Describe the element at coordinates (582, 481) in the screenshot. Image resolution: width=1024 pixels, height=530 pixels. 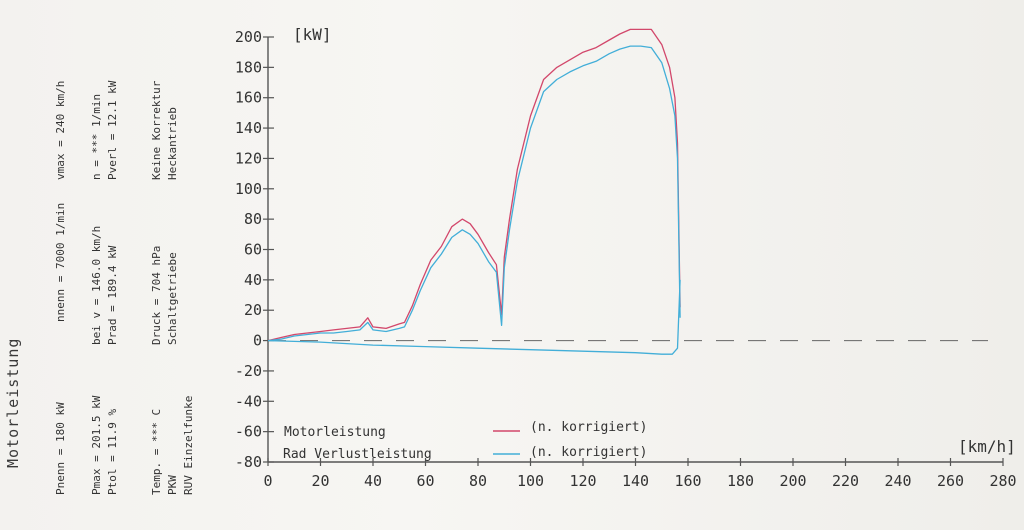
I see `x-tick-label: 120` at that location.